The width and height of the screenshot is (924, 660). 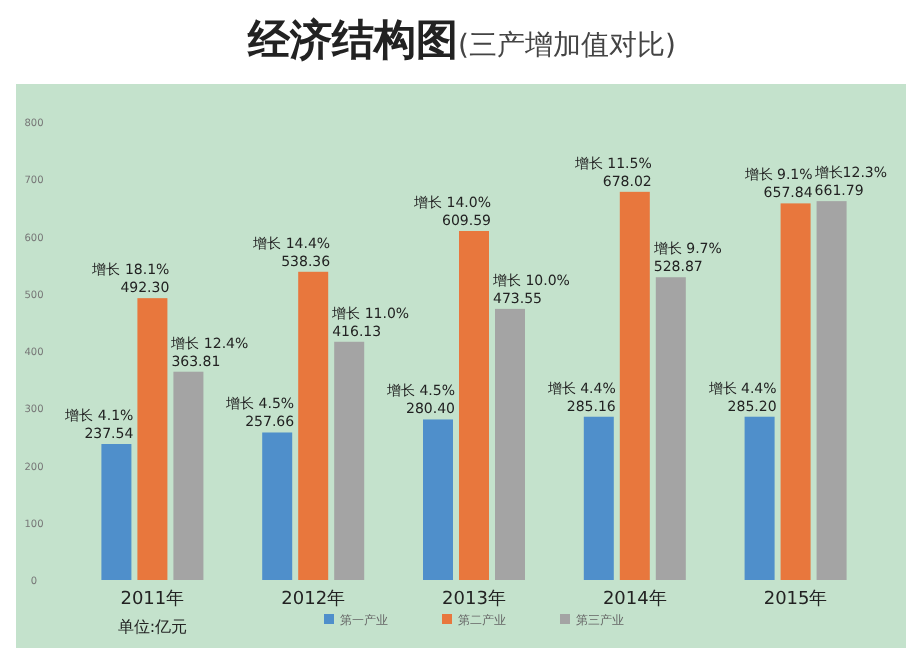 I want to click on chart-subtitle: (三产增加值对比), so click(x=567, y=46).